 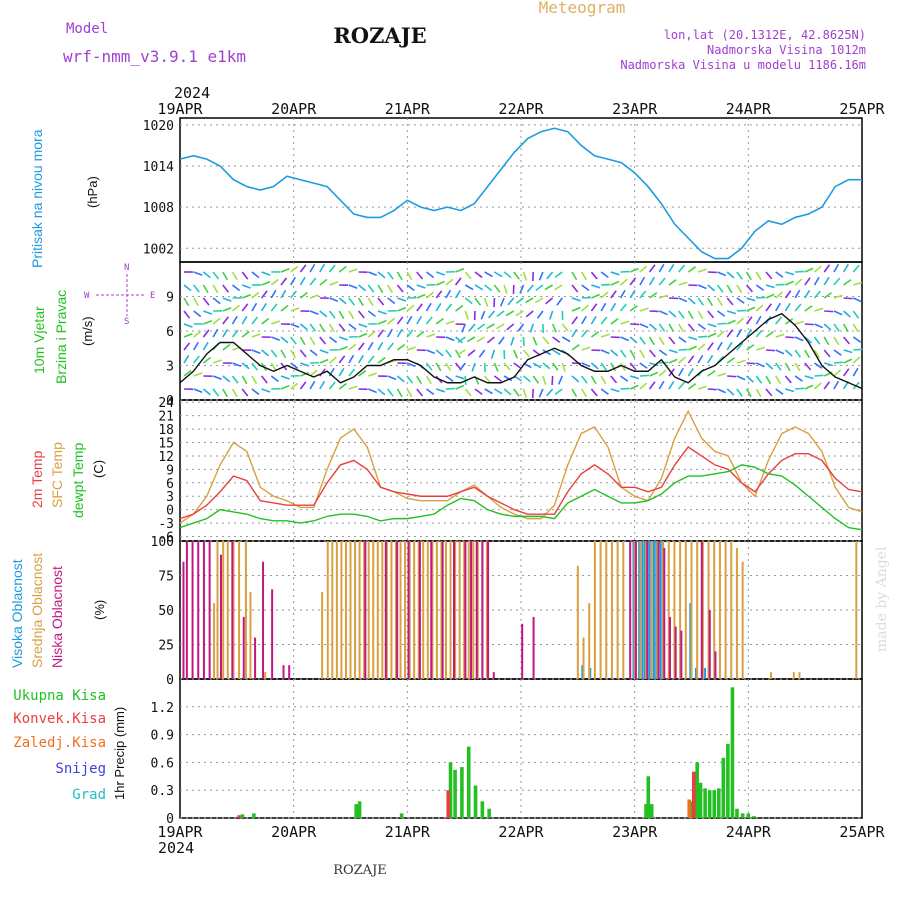 What do you see at coordinates (294, 832) in the screenshot?
I see `x-tick-label: 20APR` at bounding box center [294, 832].